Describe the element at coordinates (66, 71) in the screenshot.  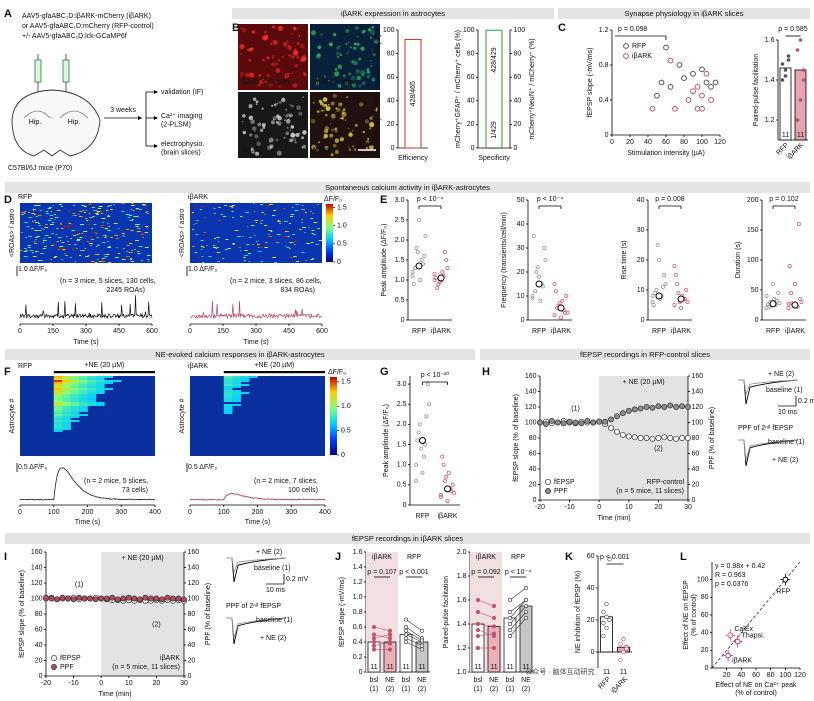
I see `syringe` at that location.